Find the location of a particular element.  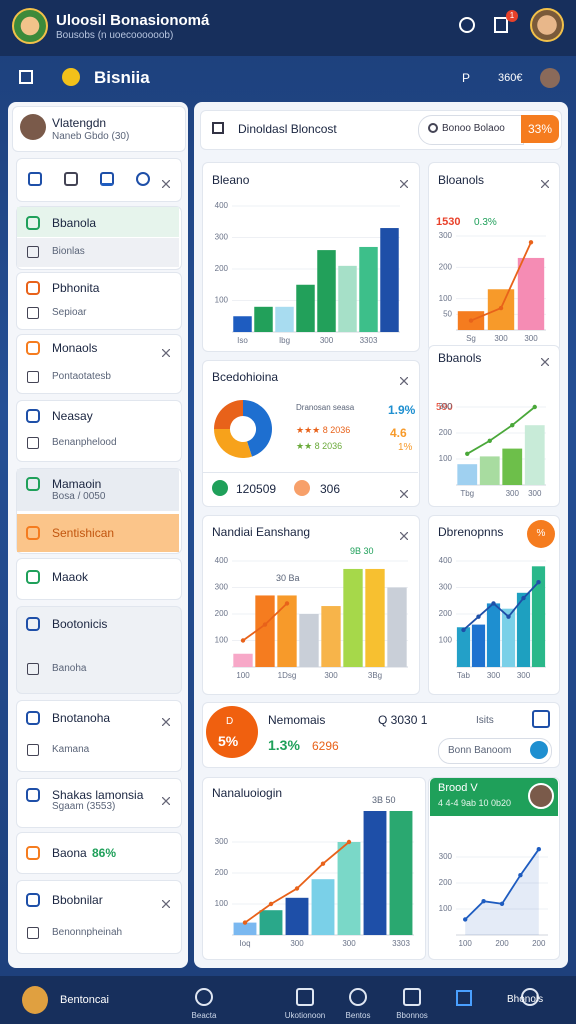

x-tick-label: 3Bg is located at coordinates (375, 675).